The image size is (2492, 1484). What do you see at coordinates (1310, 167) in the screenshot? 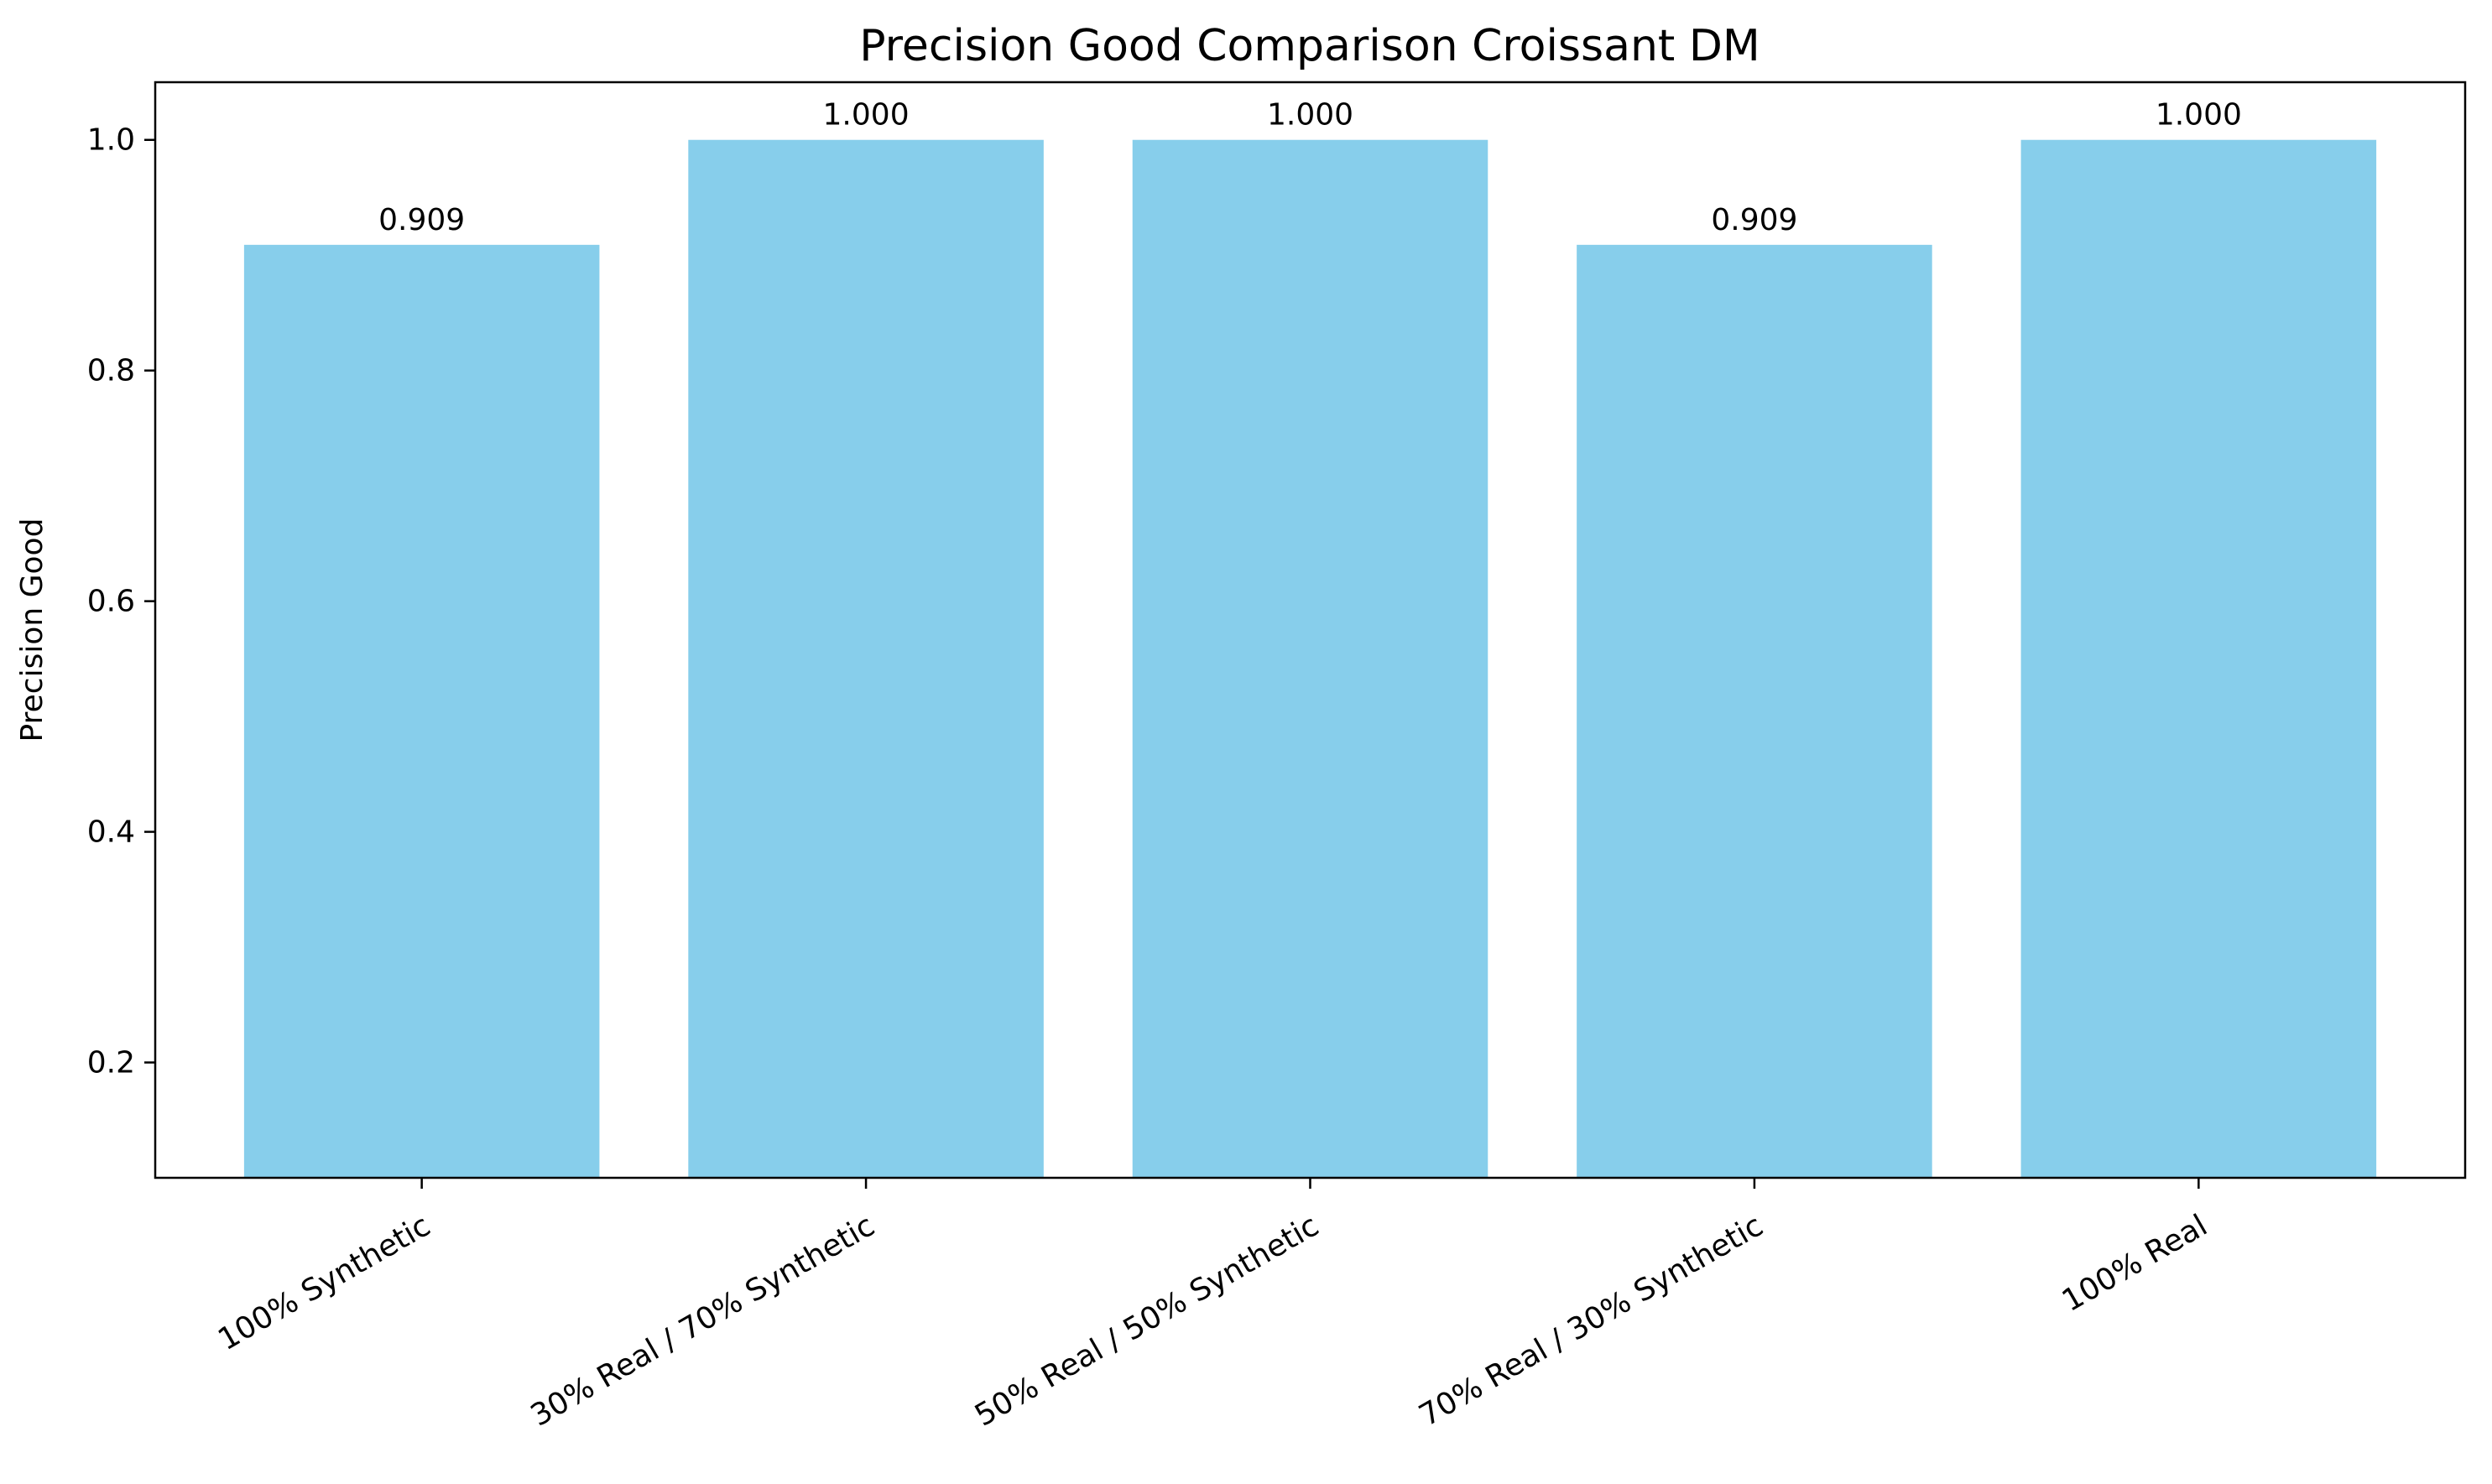
I see `data-labels-group: 0.909 1.000 1.000 0.909 1.000` at bounding box center [1310, 167].